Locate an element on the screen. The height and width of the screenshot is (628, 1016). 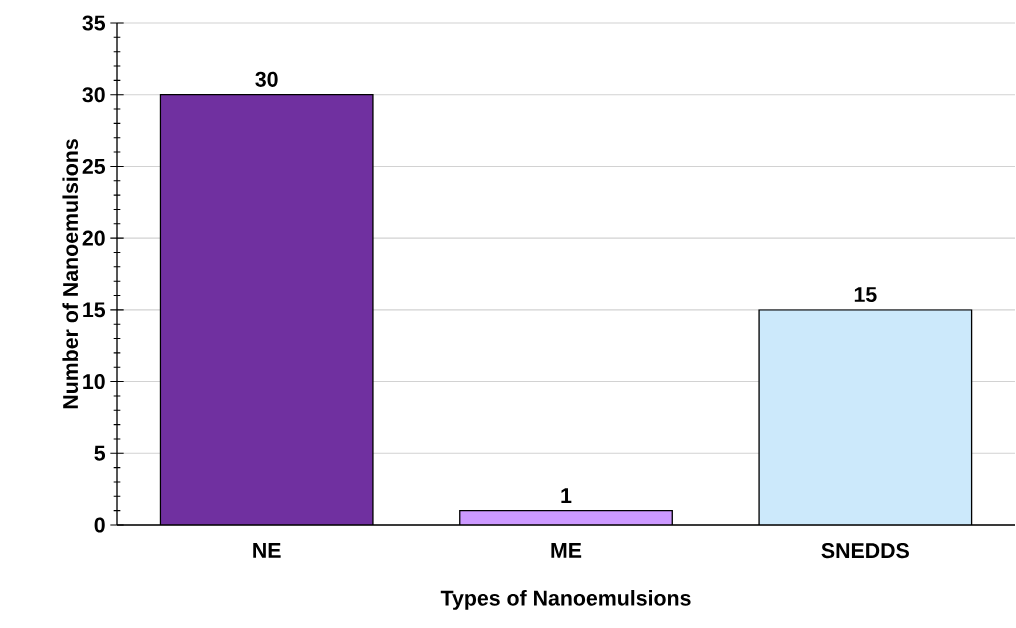
y-tick-label: 5 is located at coordinates (100, 453).